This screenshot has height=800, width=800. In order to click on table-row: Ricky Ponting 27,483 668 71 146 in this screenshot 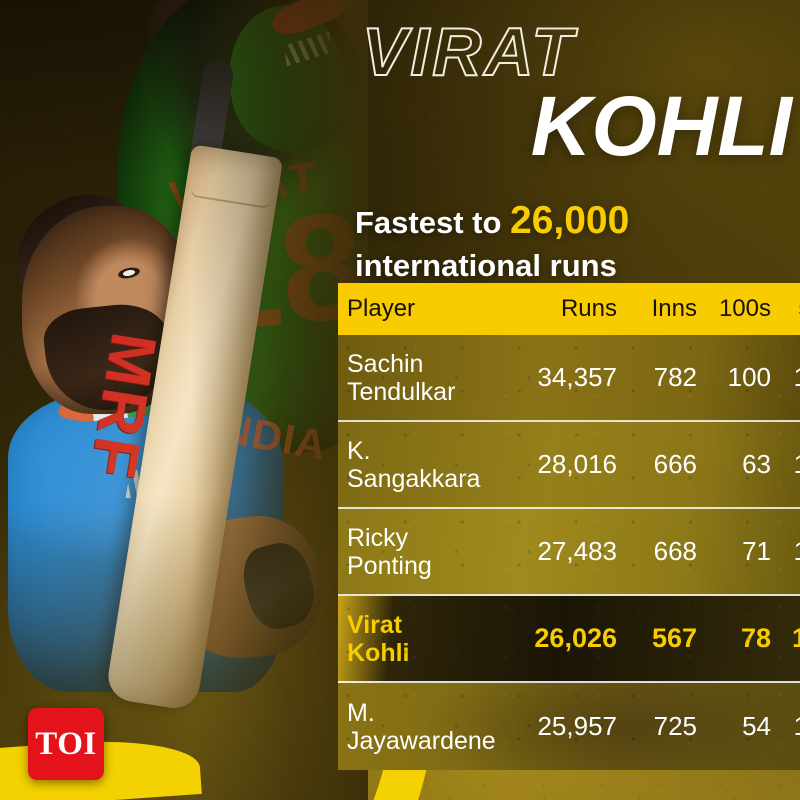, I will do `click(569, 552)`.